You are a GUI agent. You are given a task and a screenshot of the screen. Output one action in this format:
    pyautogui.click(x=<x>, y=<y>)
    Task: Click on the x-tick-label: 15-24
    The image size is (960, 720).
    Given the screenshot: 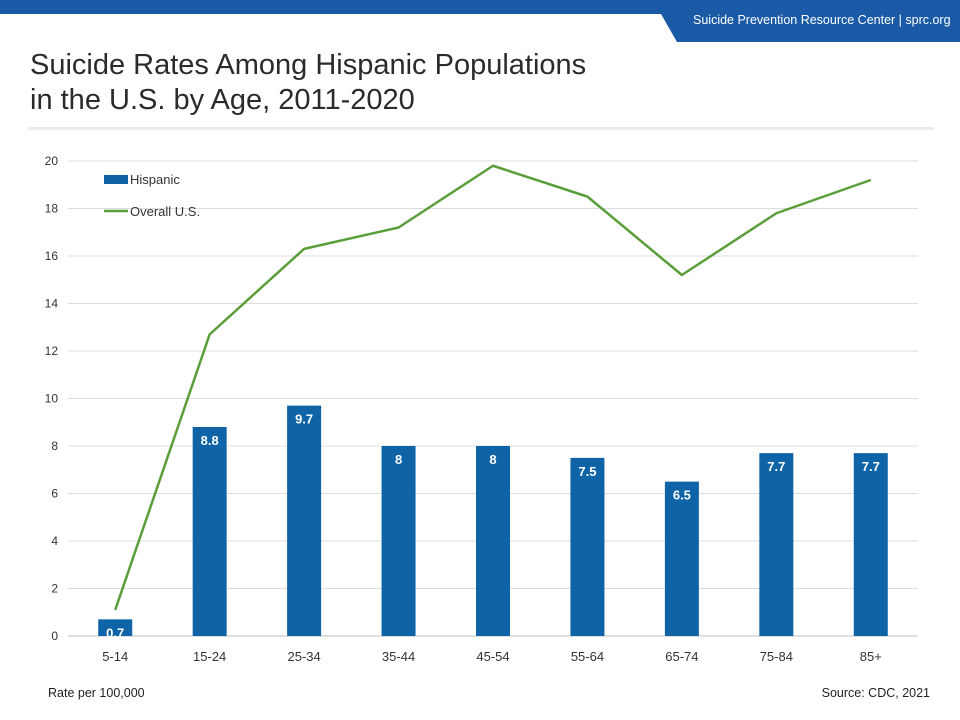 What is the action you would take?
    pyautogui.click(x=209, y=656)
    